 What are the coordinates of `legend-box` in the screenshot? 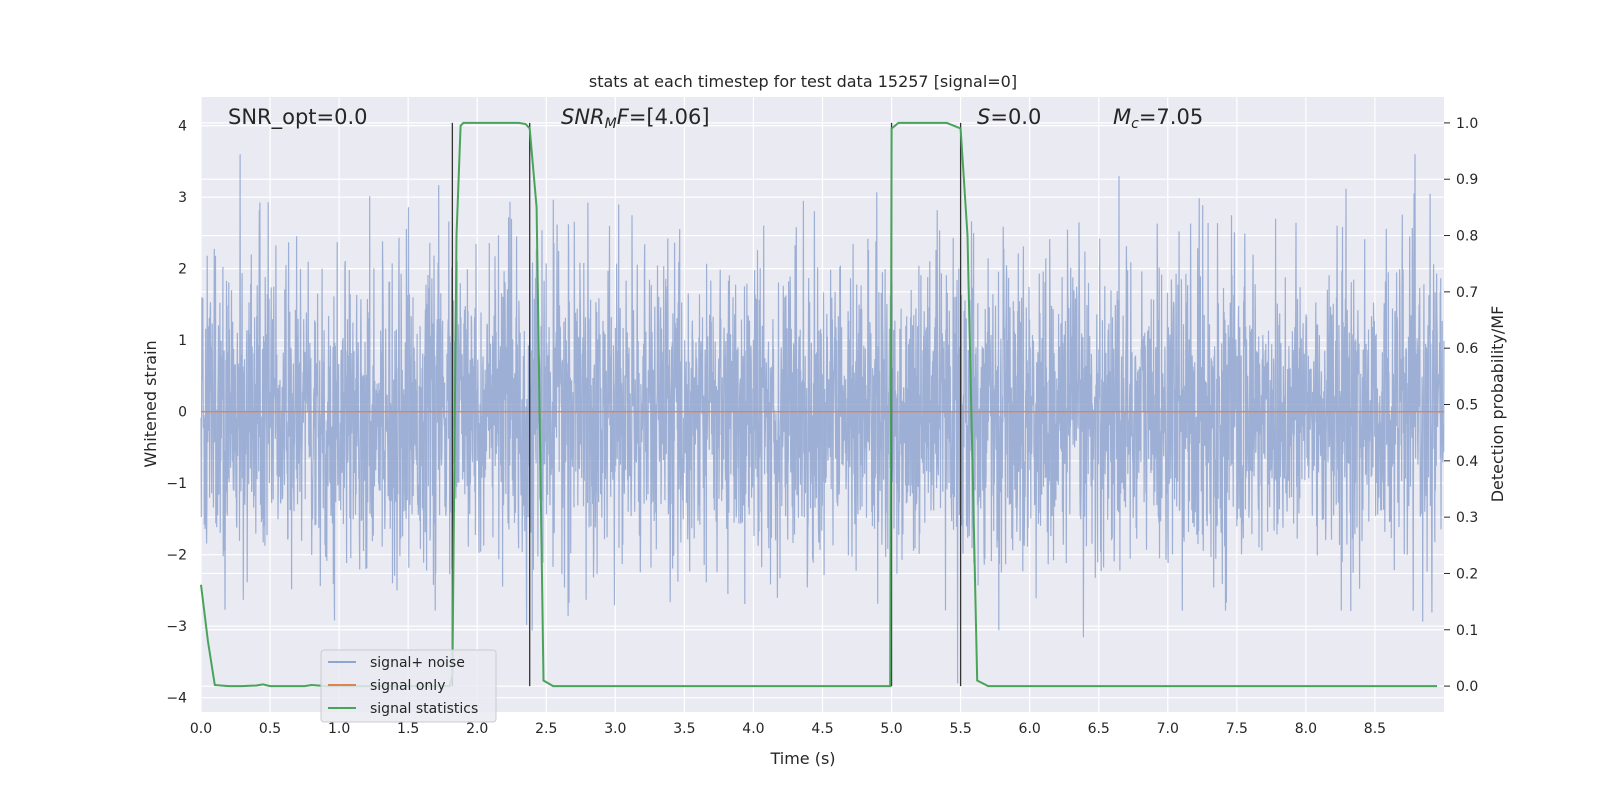 It's located at (408, 686).